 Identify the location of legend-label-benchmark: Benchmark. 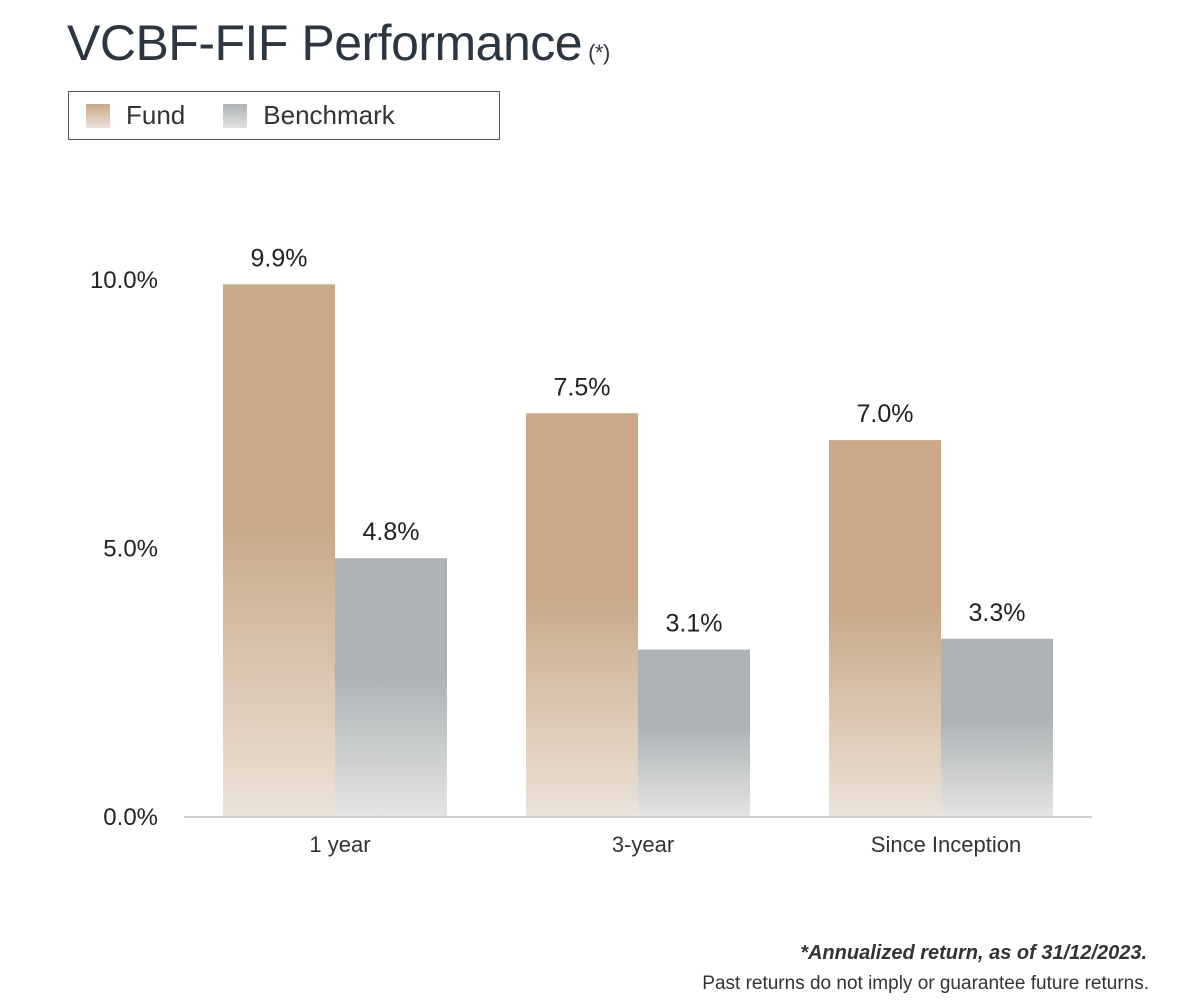
(329, 115).